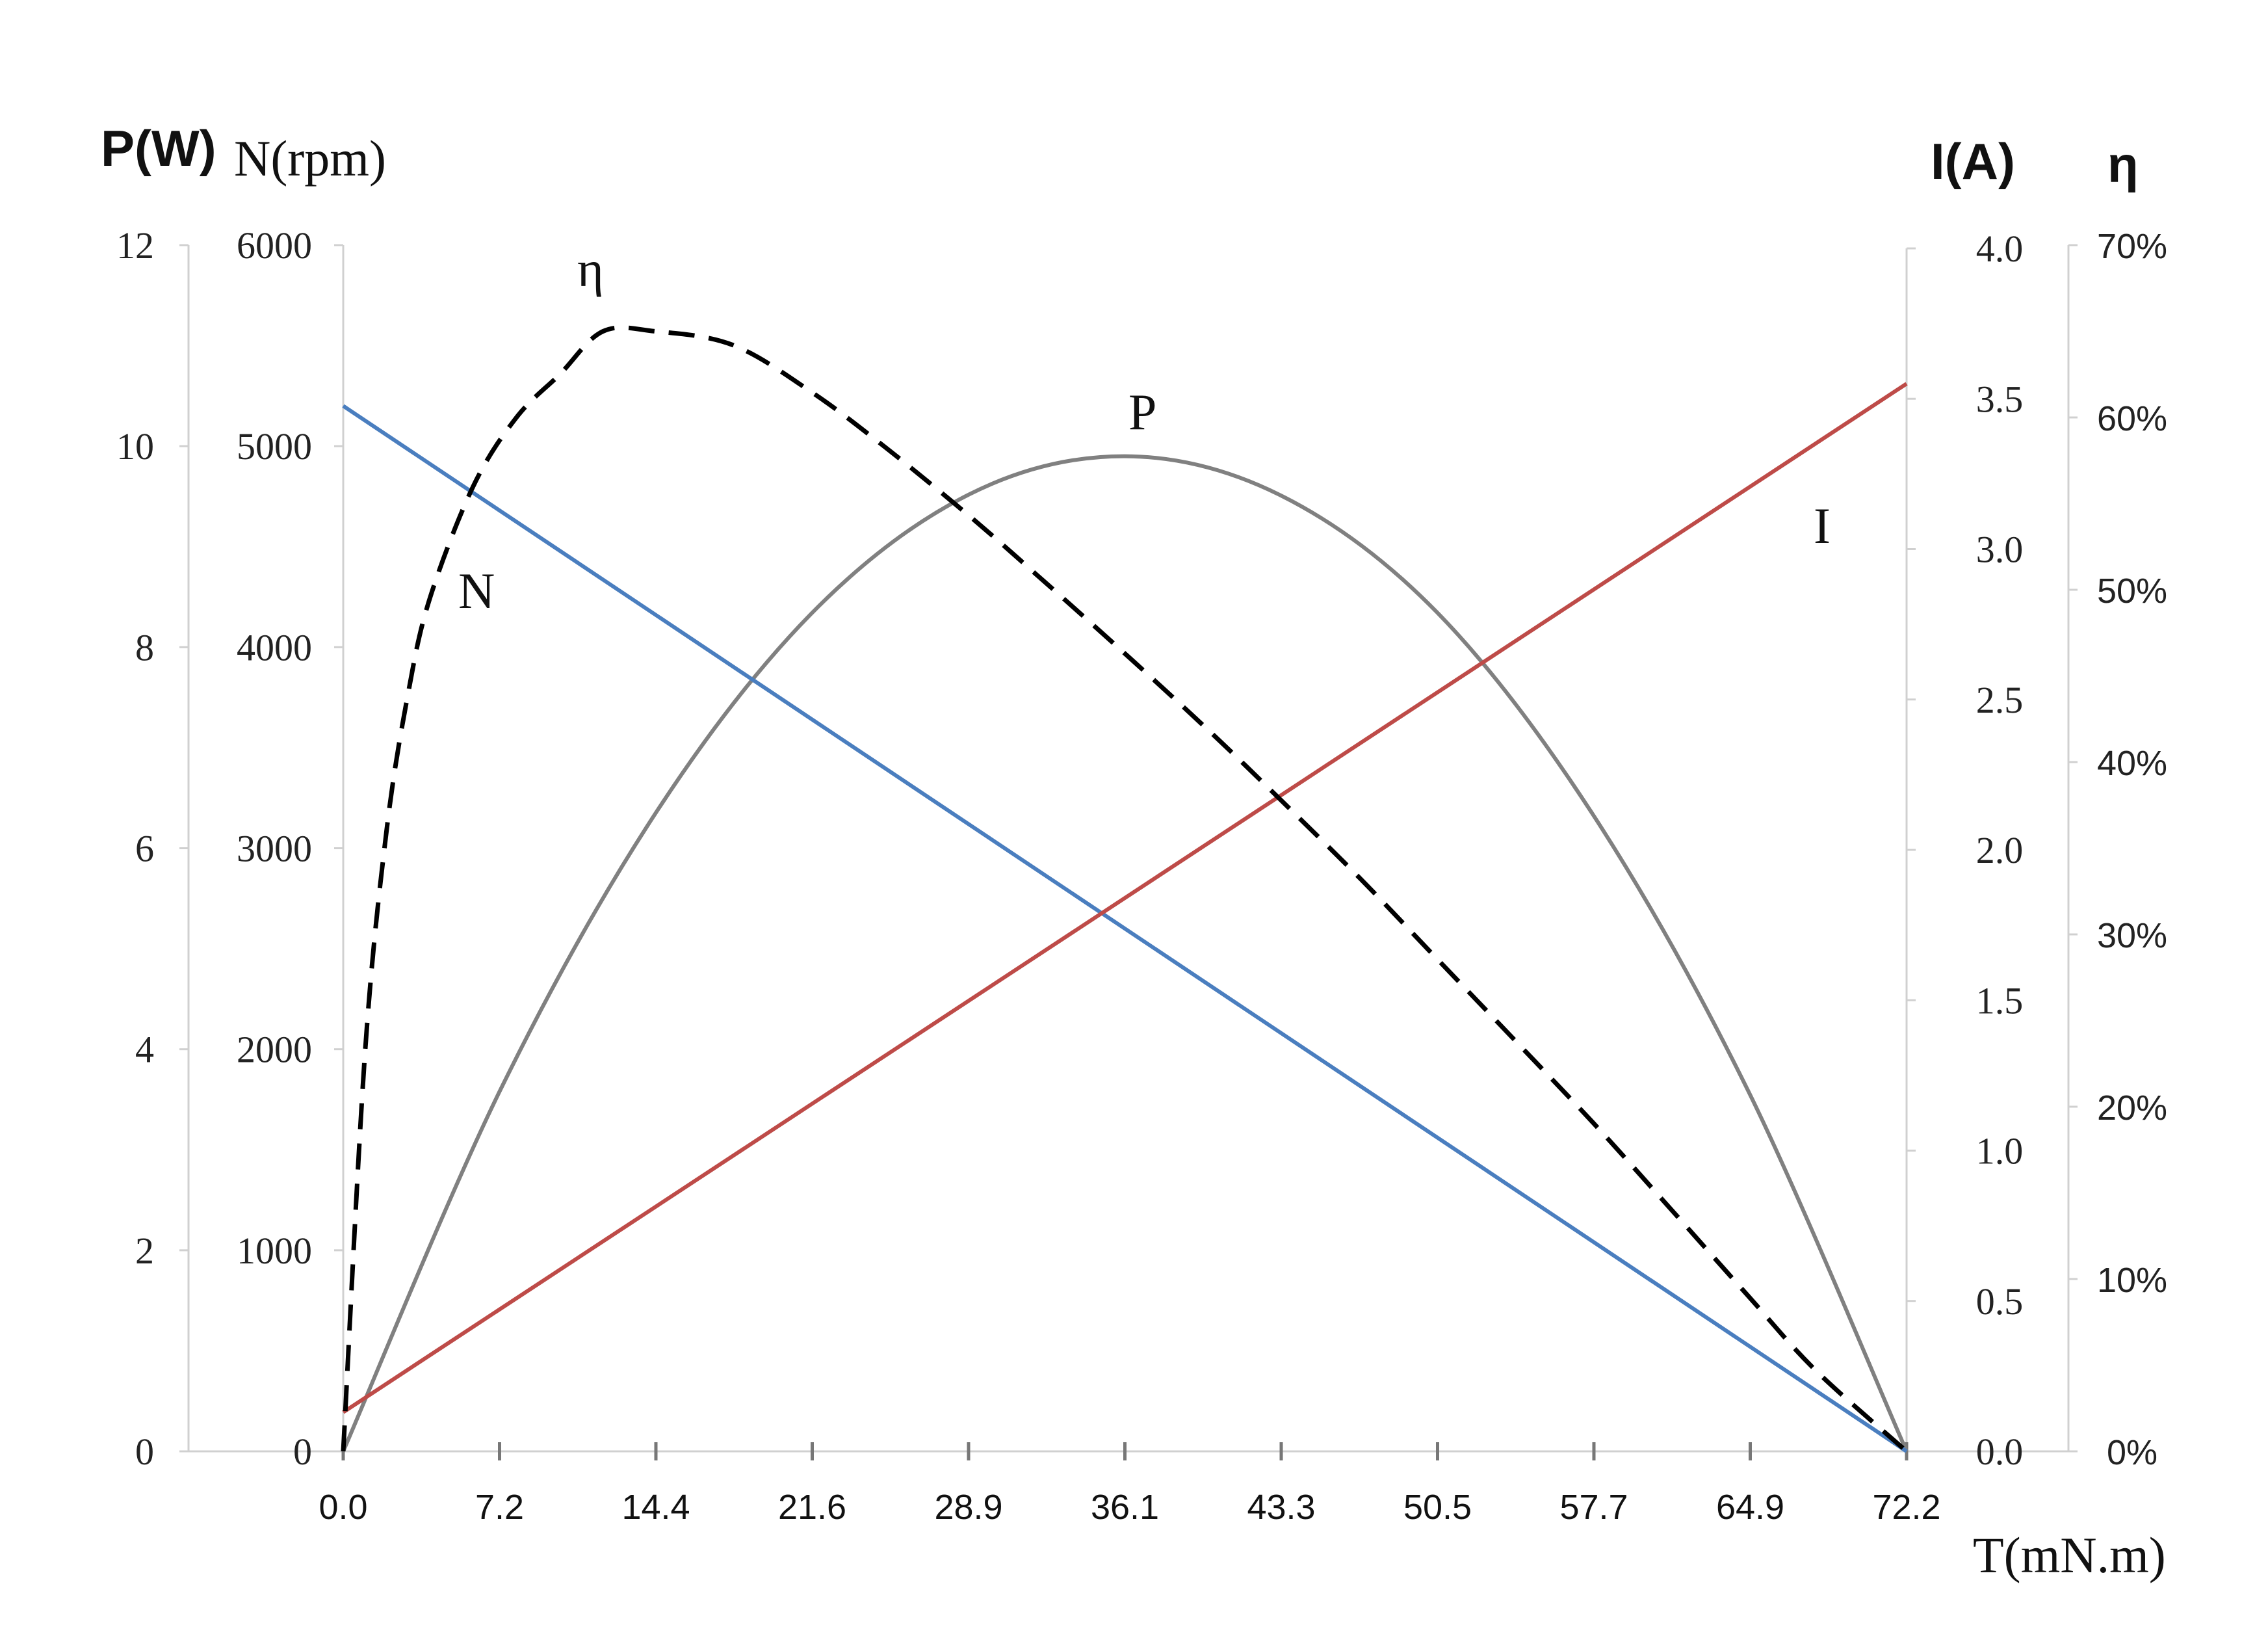  I want to click on x-tick-label: 57.7, so click(1593, 1508).